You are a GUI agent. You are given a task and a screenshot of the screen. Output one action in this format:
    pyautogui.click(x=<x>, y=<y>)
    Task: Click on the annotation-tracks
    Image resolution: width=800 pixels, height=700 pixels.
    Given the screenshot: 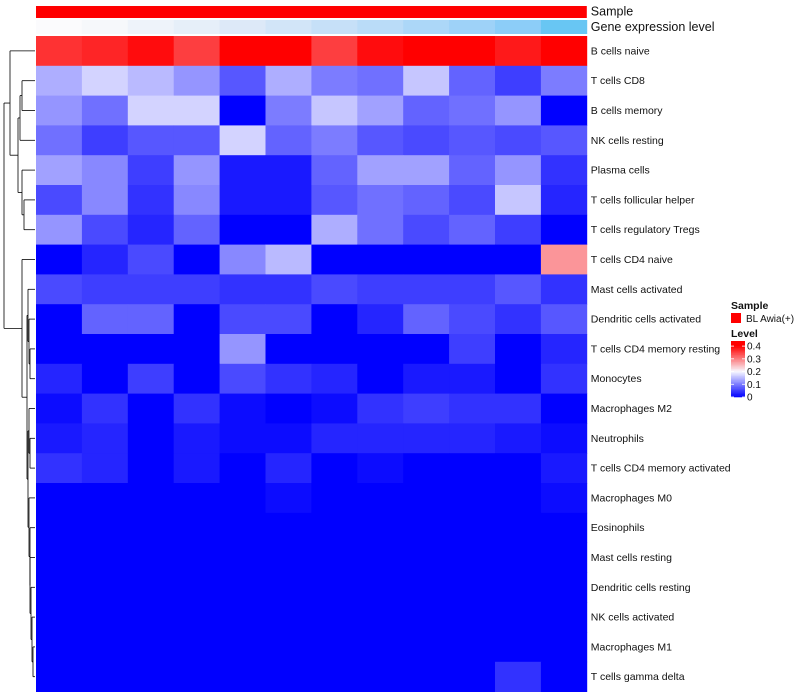 What is the action you would take?
    pyautogui.click(x=312, y=20)
    